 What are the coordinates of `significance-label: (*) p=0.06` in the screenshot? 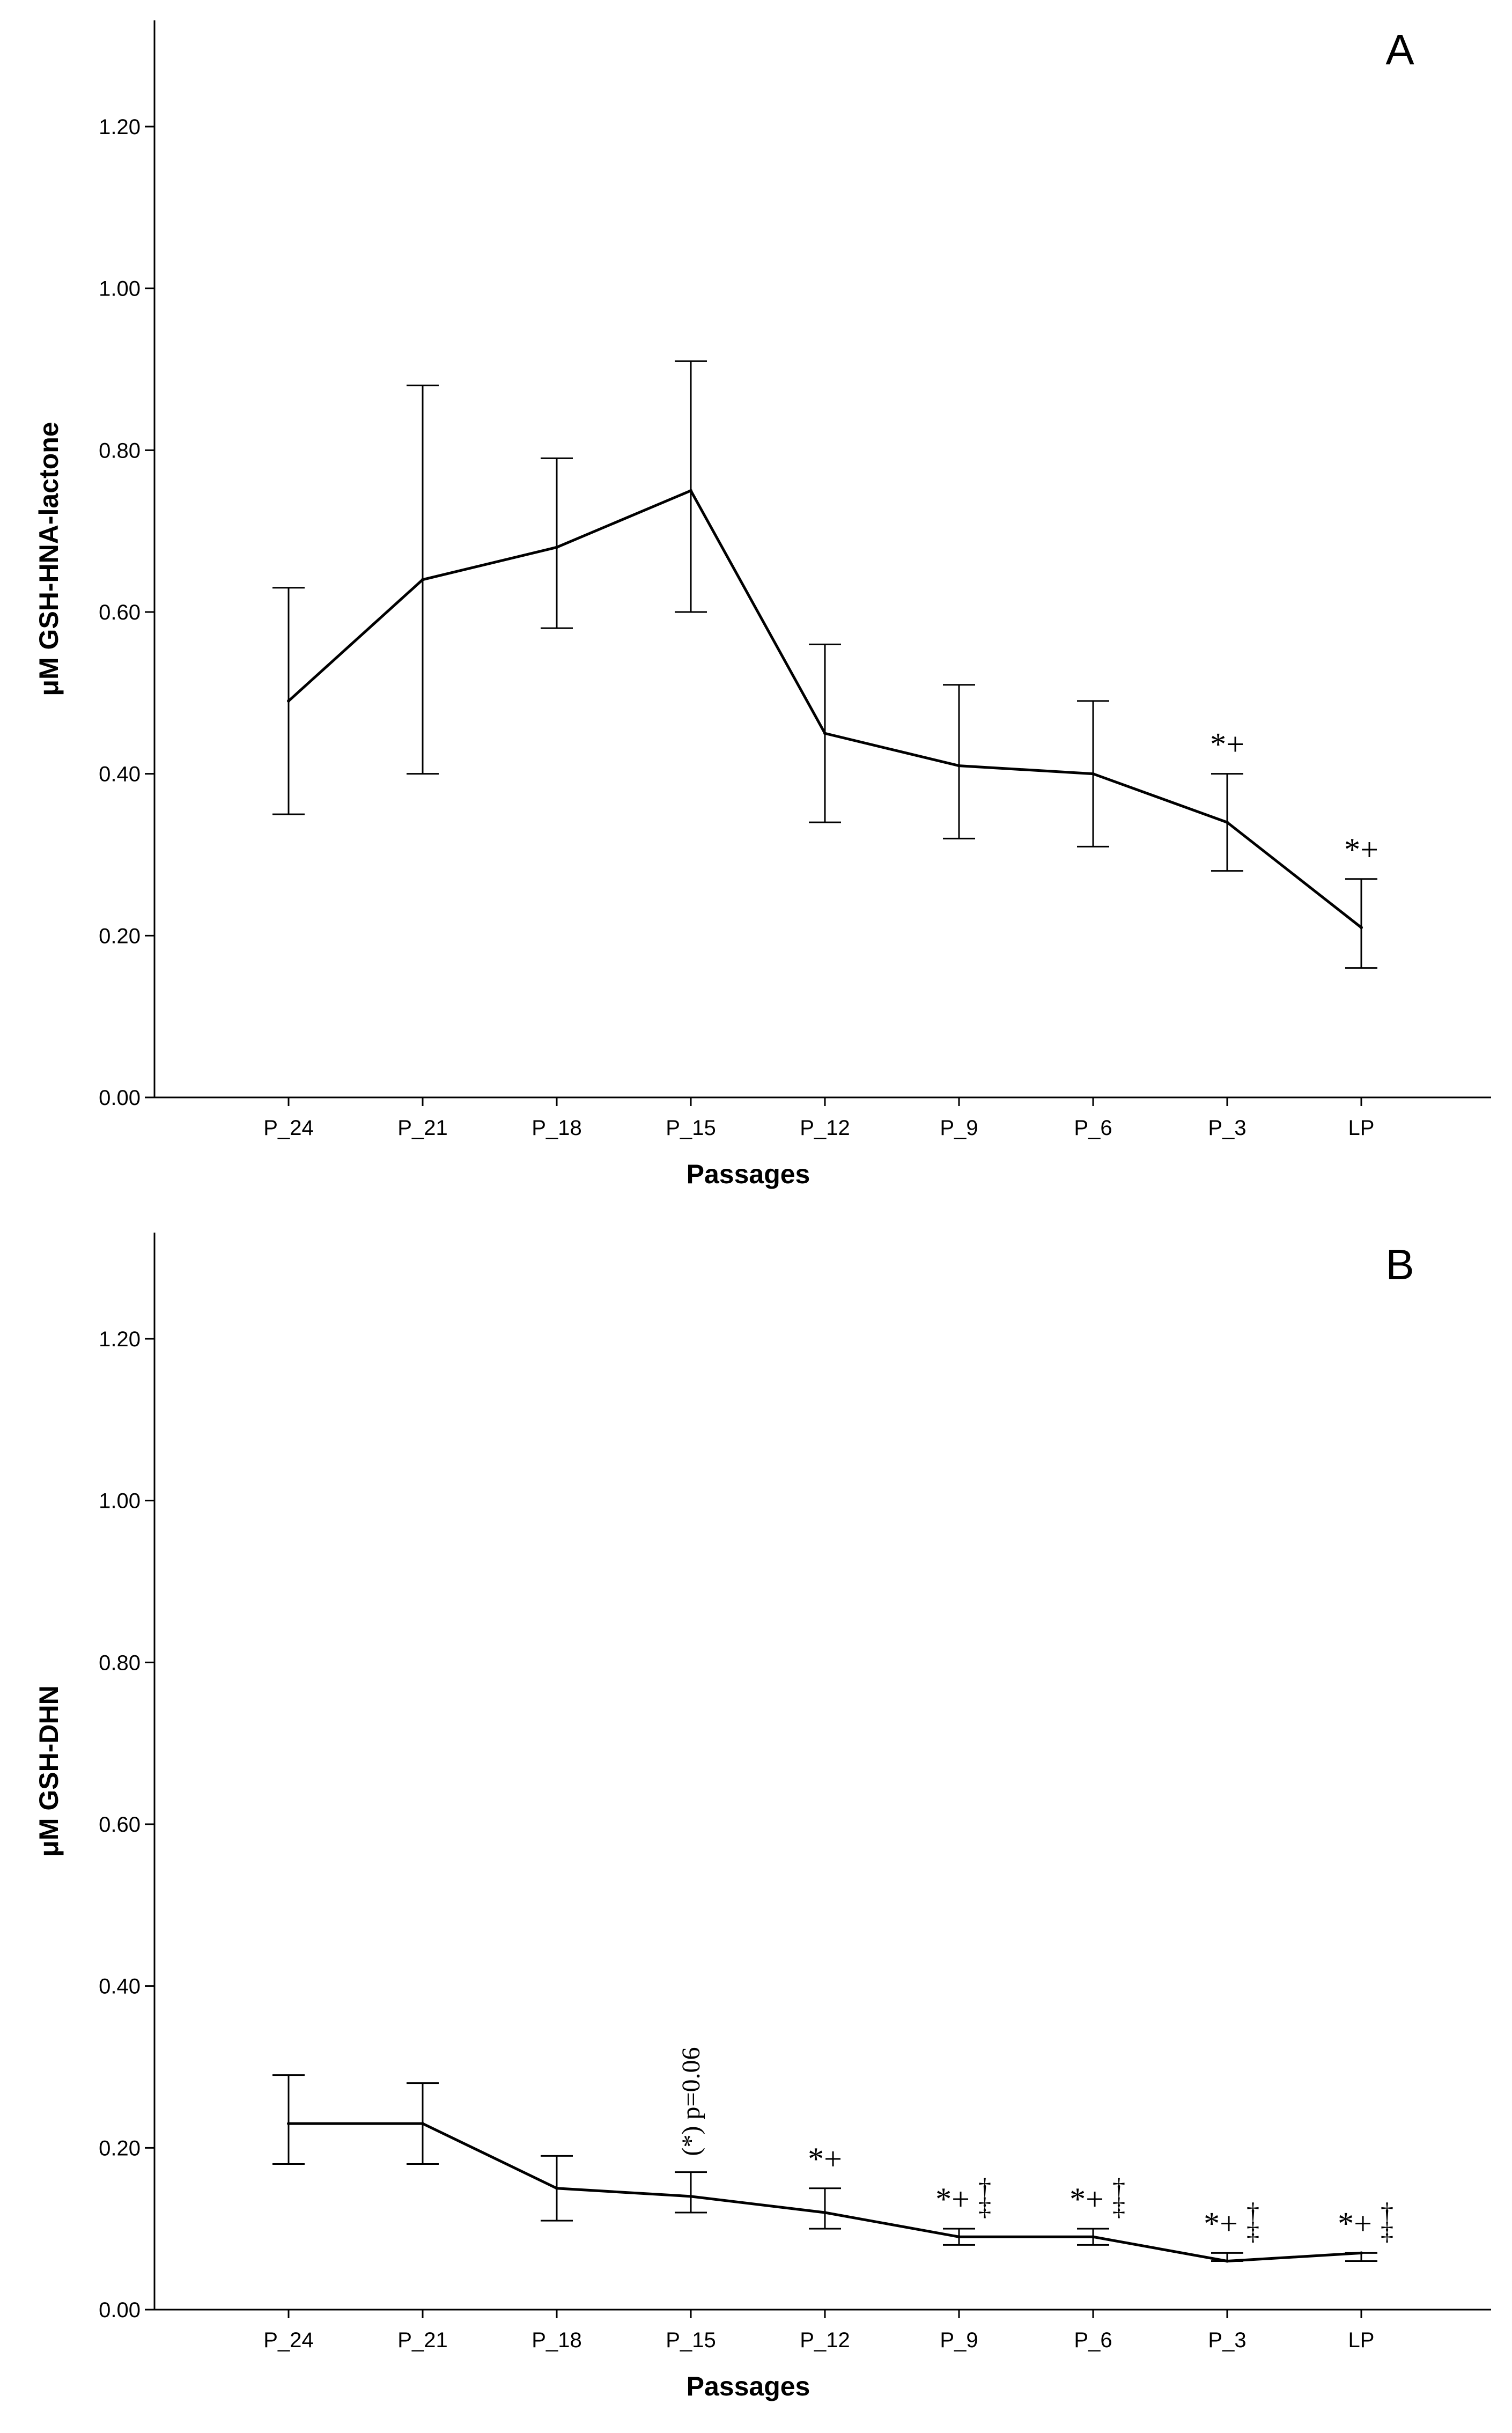 It's located at (691, 2101).